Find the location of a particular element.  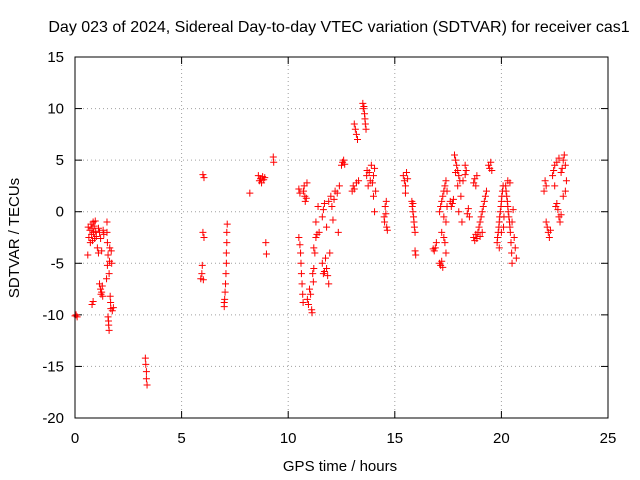

y-tick-label: 15 is located at coordinates (55, 57).